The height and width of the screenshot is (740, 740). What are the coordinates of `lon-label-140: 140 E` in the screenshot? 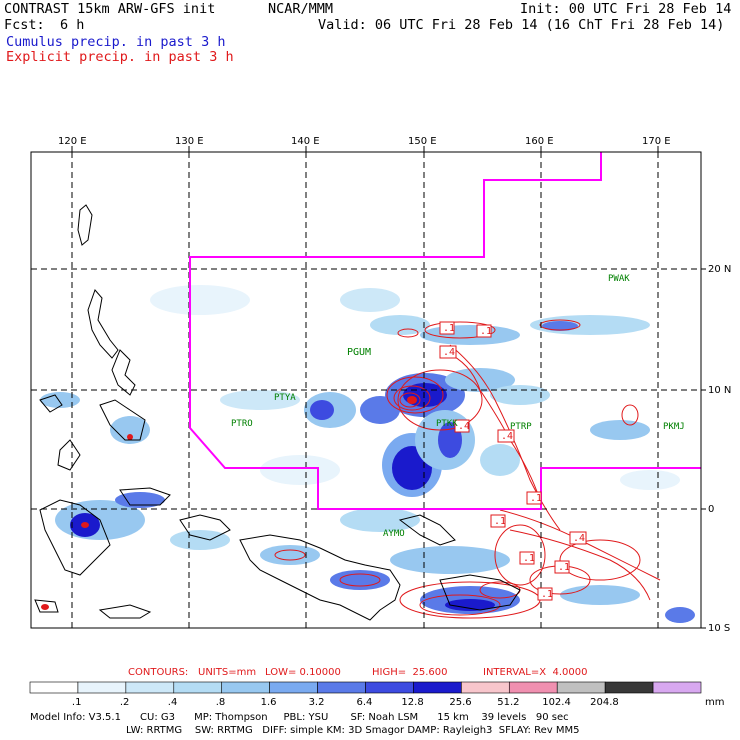 It's located at (305, 141).